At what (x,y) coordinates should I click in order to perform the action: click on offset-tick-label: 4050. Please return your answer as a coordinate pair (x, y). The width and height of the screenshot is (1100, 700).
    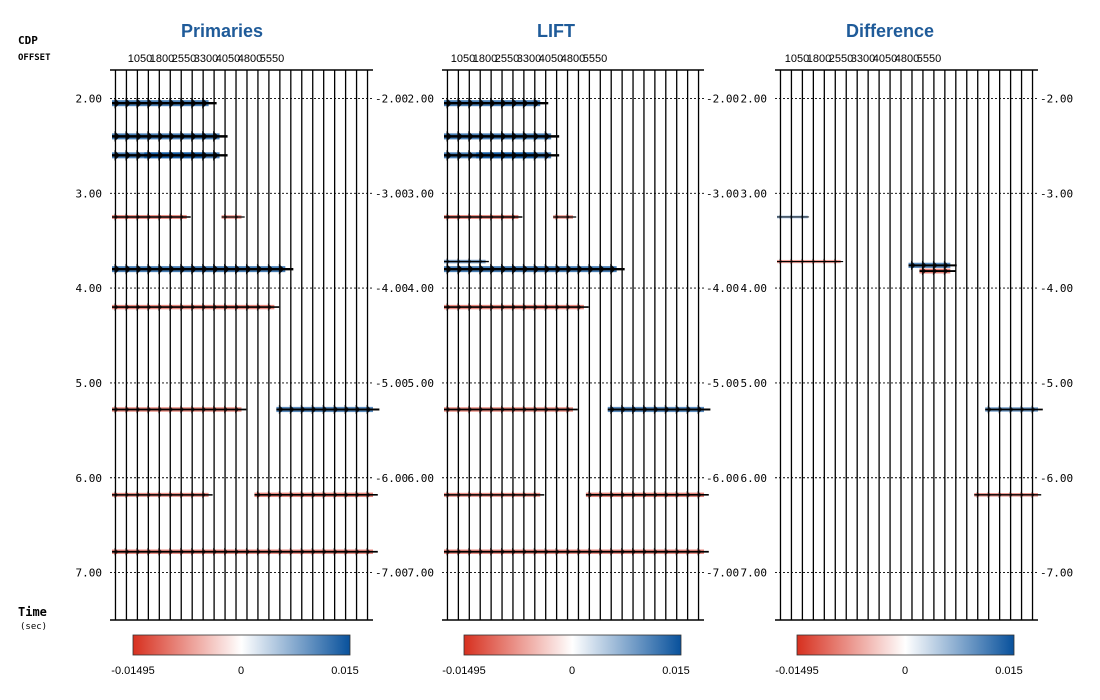
    Looking at the image, I should click on (551, 59).